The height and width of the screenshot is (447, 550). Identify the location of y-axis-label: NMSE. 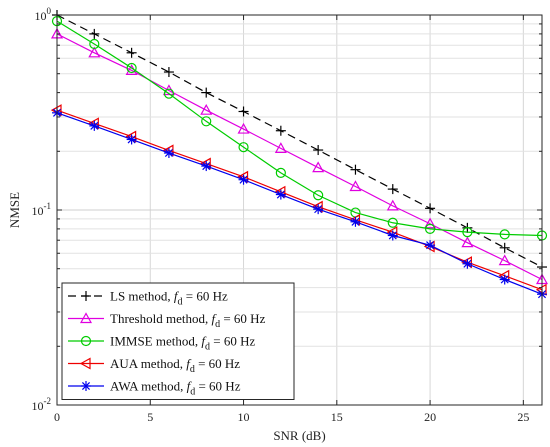
(14, 210).